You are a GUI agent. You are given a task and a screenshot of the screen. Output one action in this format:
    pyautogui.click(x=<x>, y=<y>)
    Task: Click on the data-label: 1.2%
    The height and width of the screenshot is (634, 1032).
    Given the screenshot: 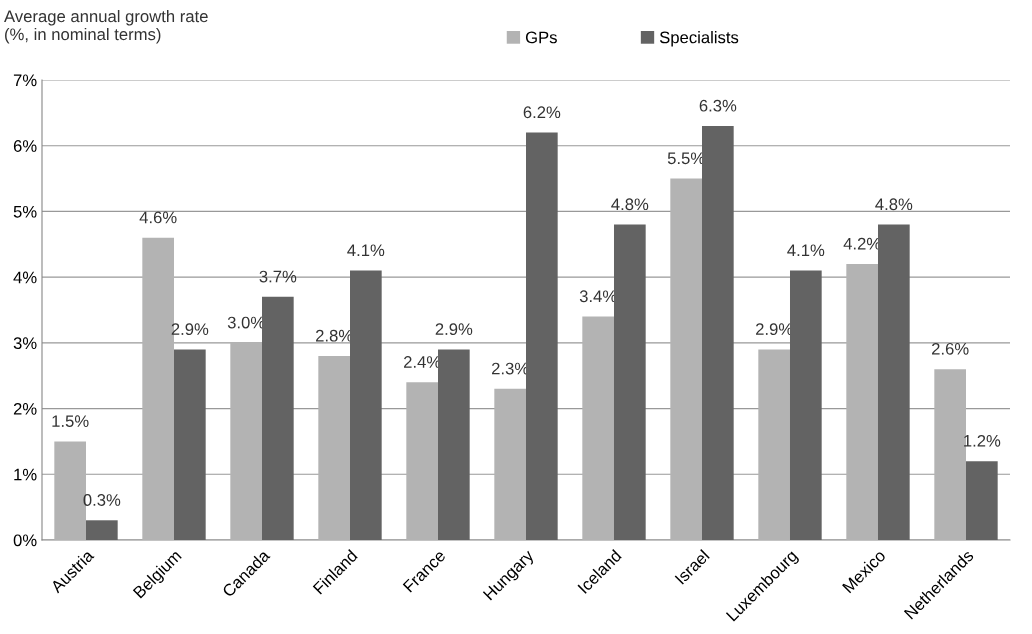 What is the action you would take?
    pyautogui.click(x=982, y=440)
    